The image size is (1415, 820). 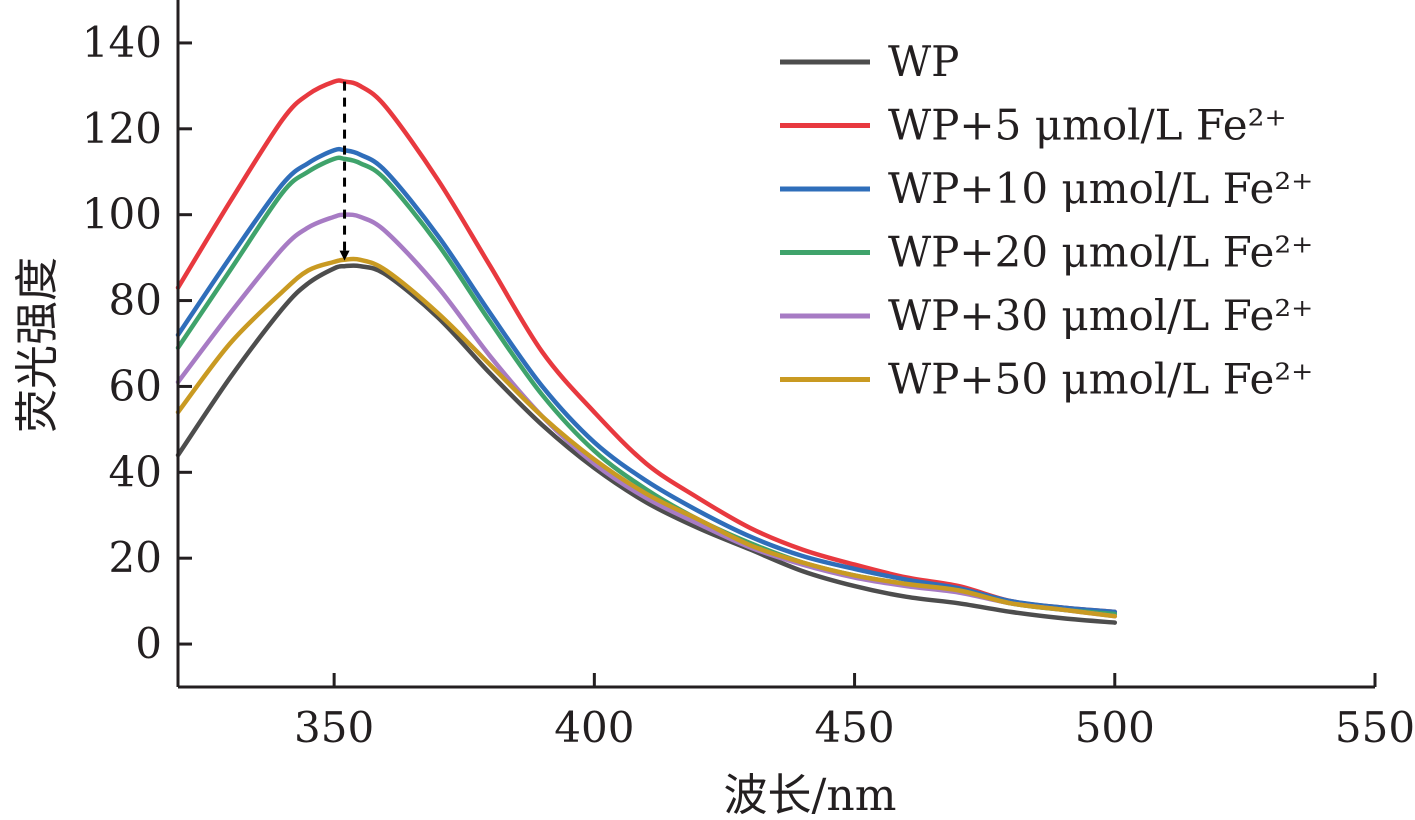 What do you see at coordinates (1115, 727) in the screenshot?
I see `x-tick-label: 500` at bounding box center [1115, 727].